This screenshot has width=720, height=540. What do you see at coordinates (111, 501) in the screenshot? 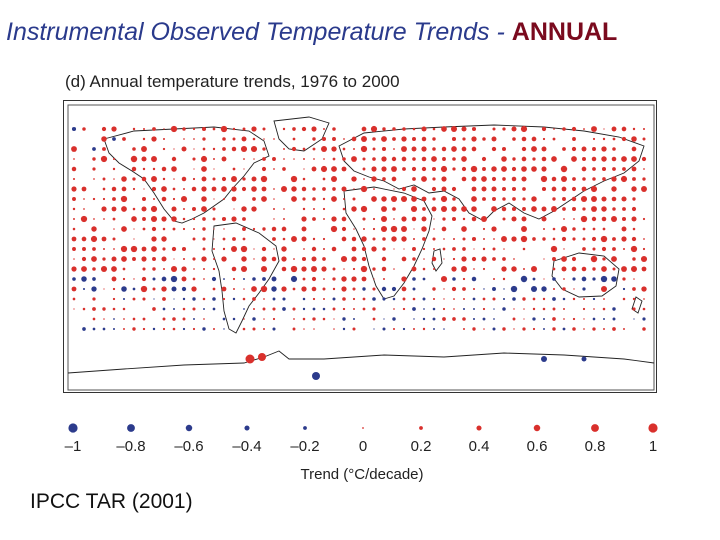
I see `source-caption: IPCC TAR (2001)` at bounding box center [111, 501].